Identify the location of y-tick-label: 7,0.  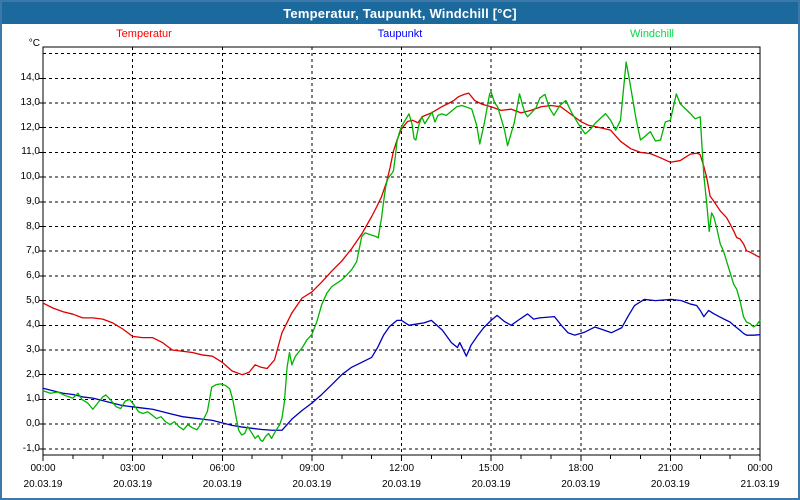
(33, 251).